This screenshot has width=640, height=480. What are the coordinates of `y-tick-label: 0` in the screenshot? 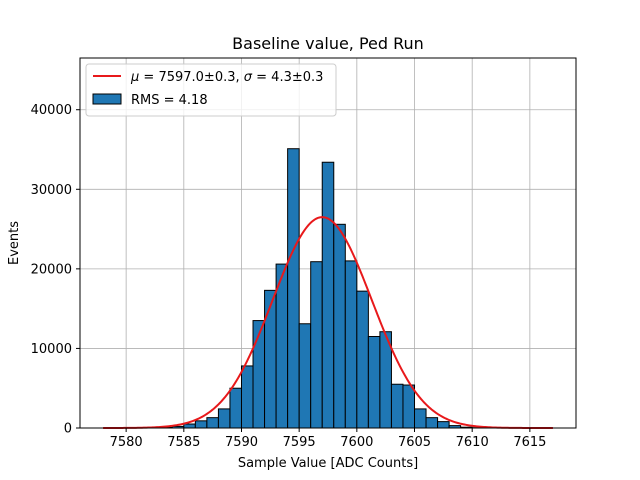 It's located at (68, 429).